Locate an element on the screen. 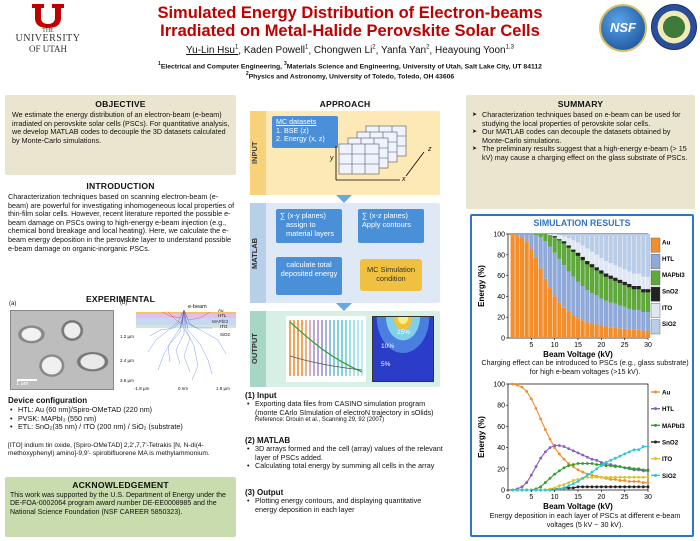 Image resolution: width=700 pixels, height=541 pixels. nsf-logo: NSF is located at coordinates (623, 28).